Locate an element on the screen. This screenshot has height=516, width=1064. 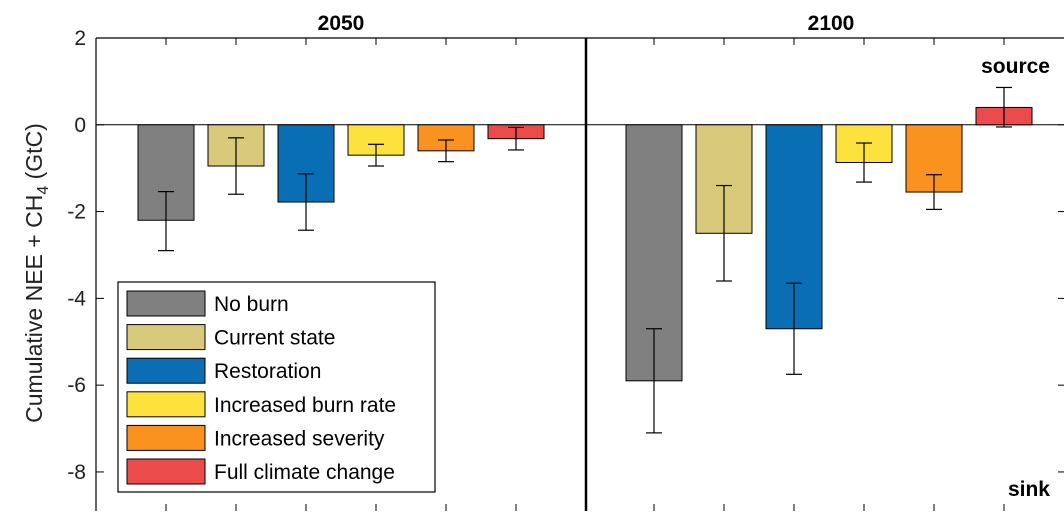
legend-label: Current state is located at coordinates (274, 338).